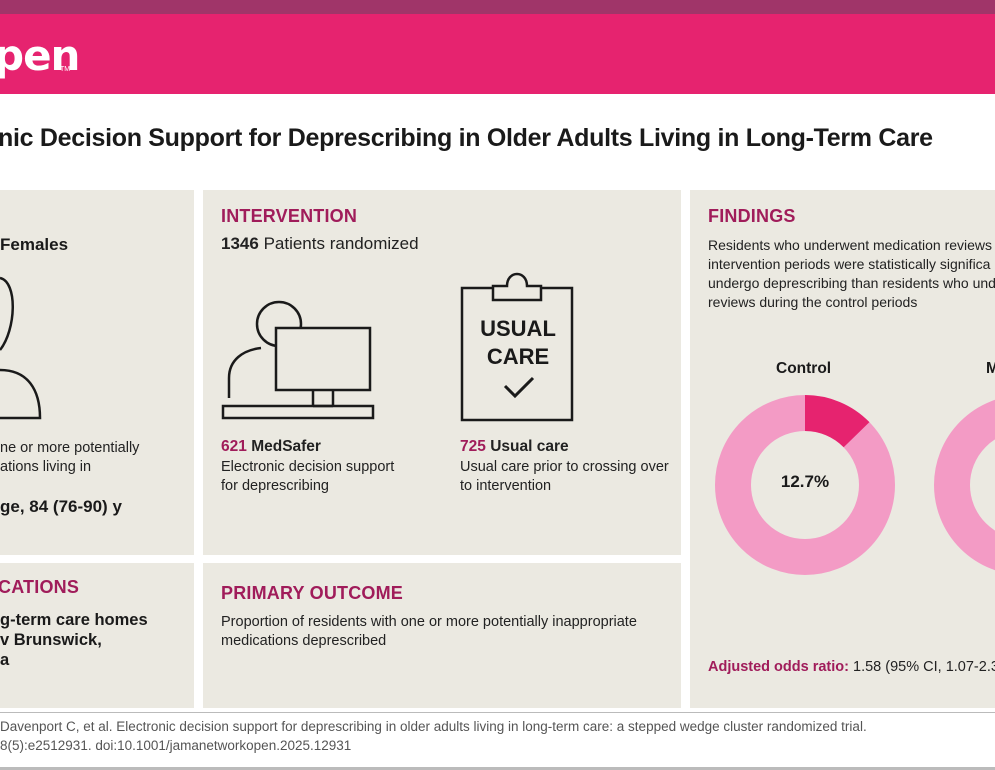  What do you see at coordinates (46, 467) in the screenshot?
I see `population-desc-line2: ations living in` at bounding box center [46, 467].